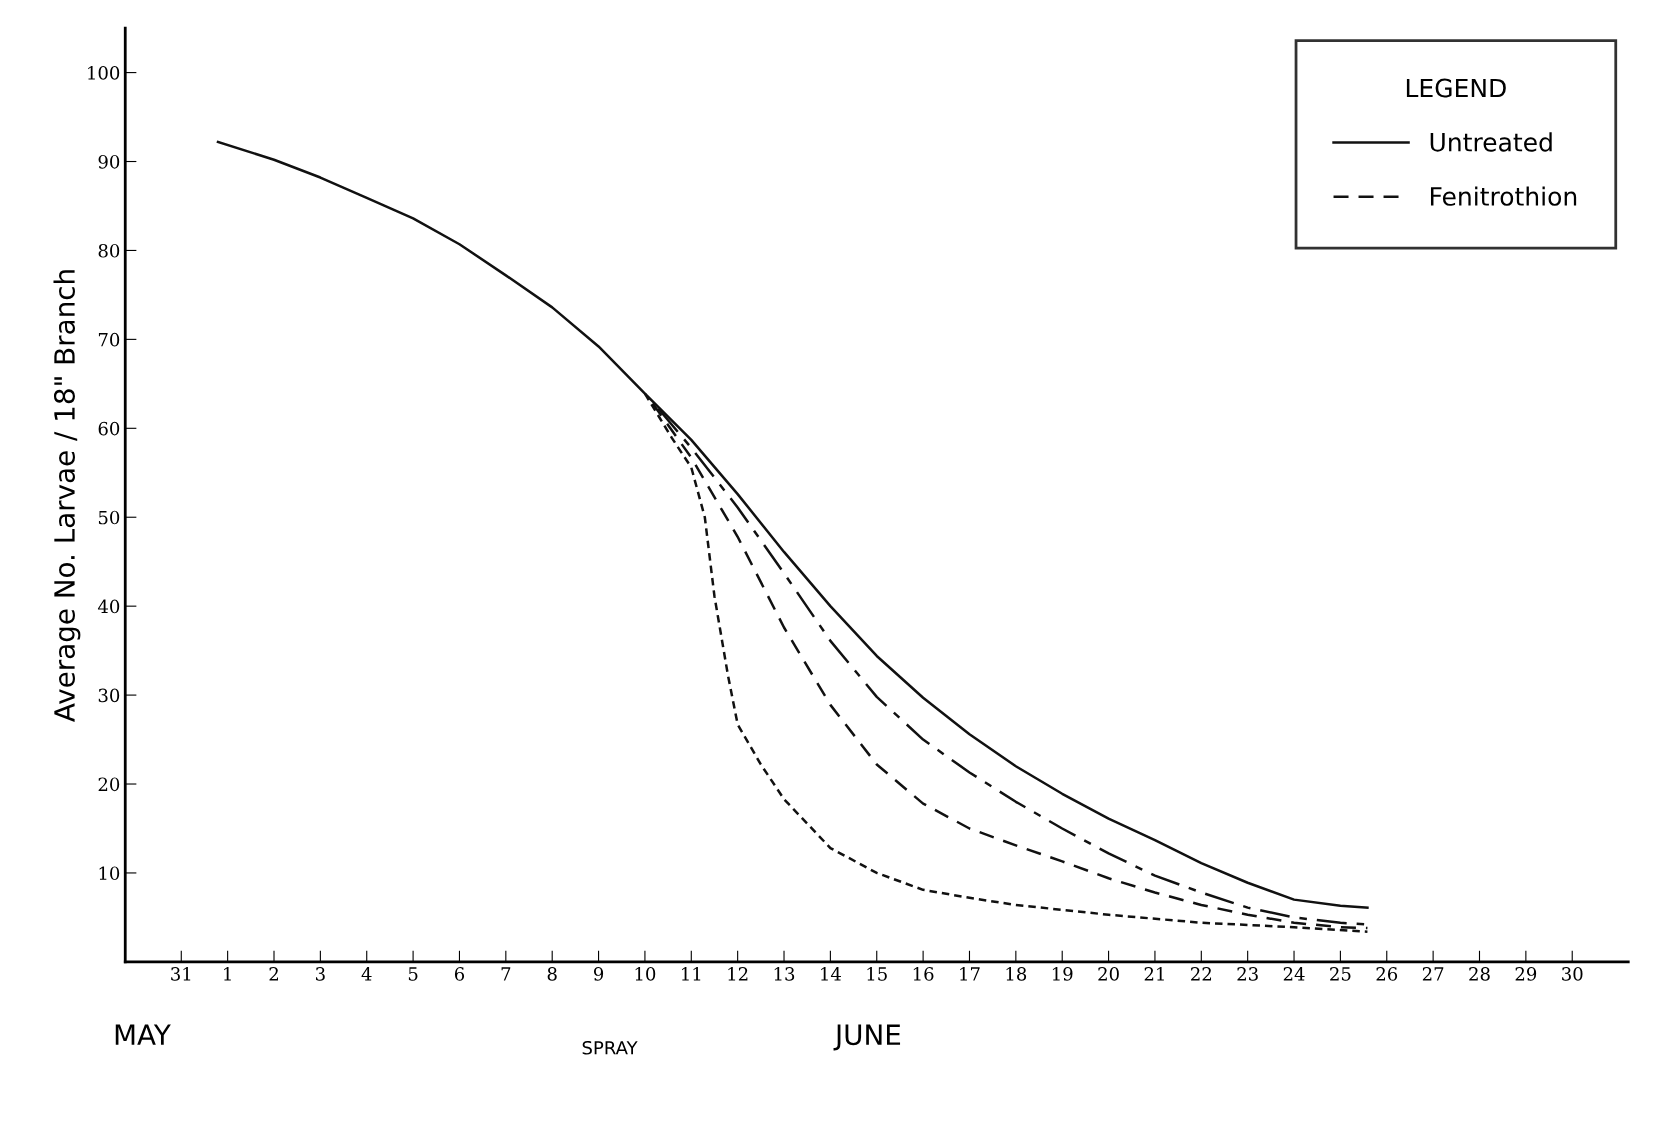 The image size is (1670, 1125). Describe the element at coordinates (227, 974) in the screenshot. I see `x-tick-label: 1` at that location.